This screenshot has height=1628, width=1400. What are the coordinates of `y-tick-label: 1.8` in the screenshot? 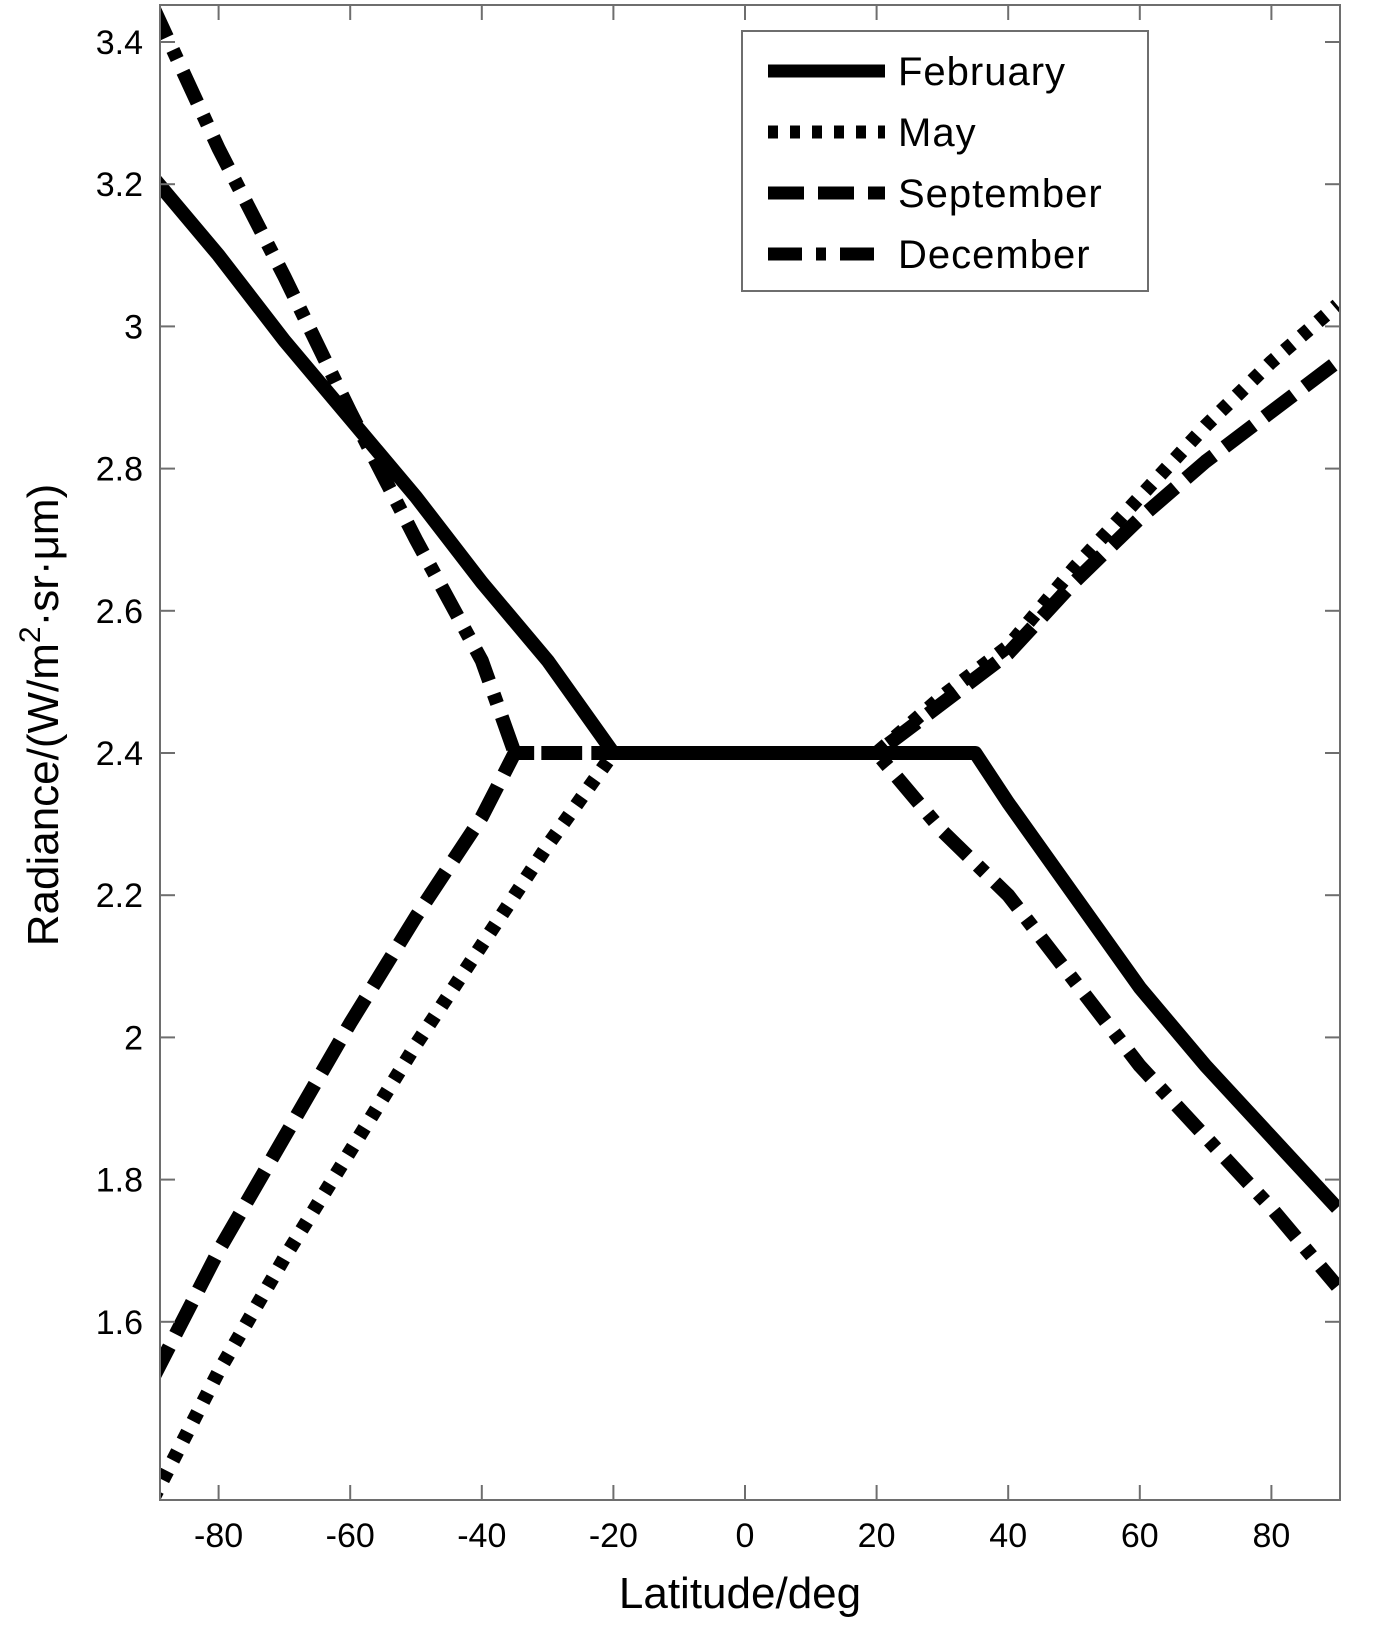 It's located at (119, 1181).